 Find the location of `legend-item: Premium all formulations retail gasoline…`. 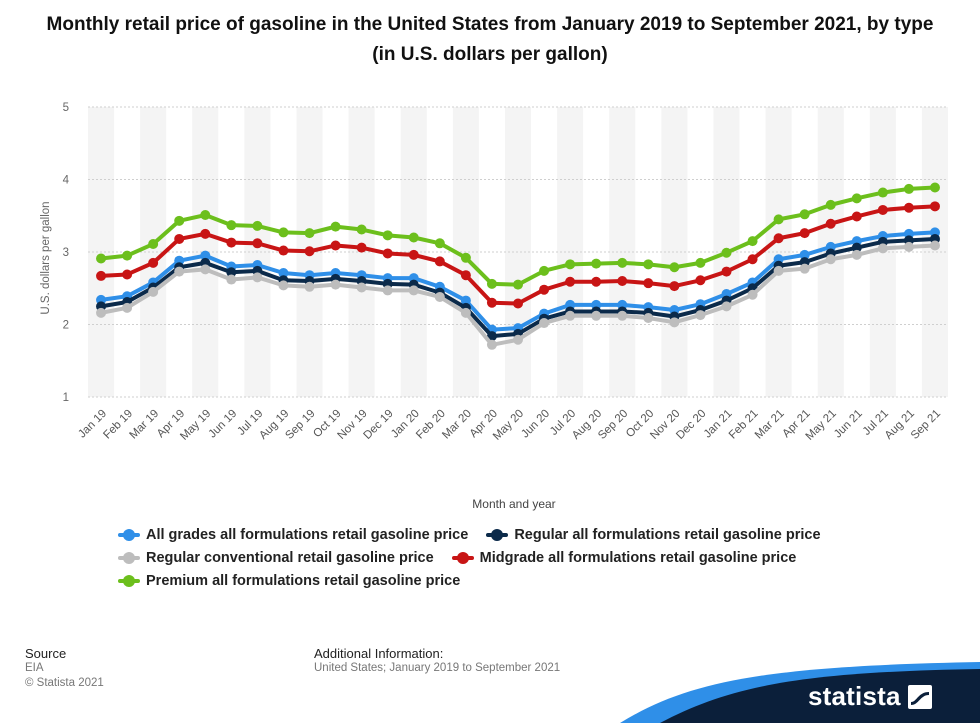

legend-item: Premium all formulations retail gasoline… is located at coordinates (289, 581).